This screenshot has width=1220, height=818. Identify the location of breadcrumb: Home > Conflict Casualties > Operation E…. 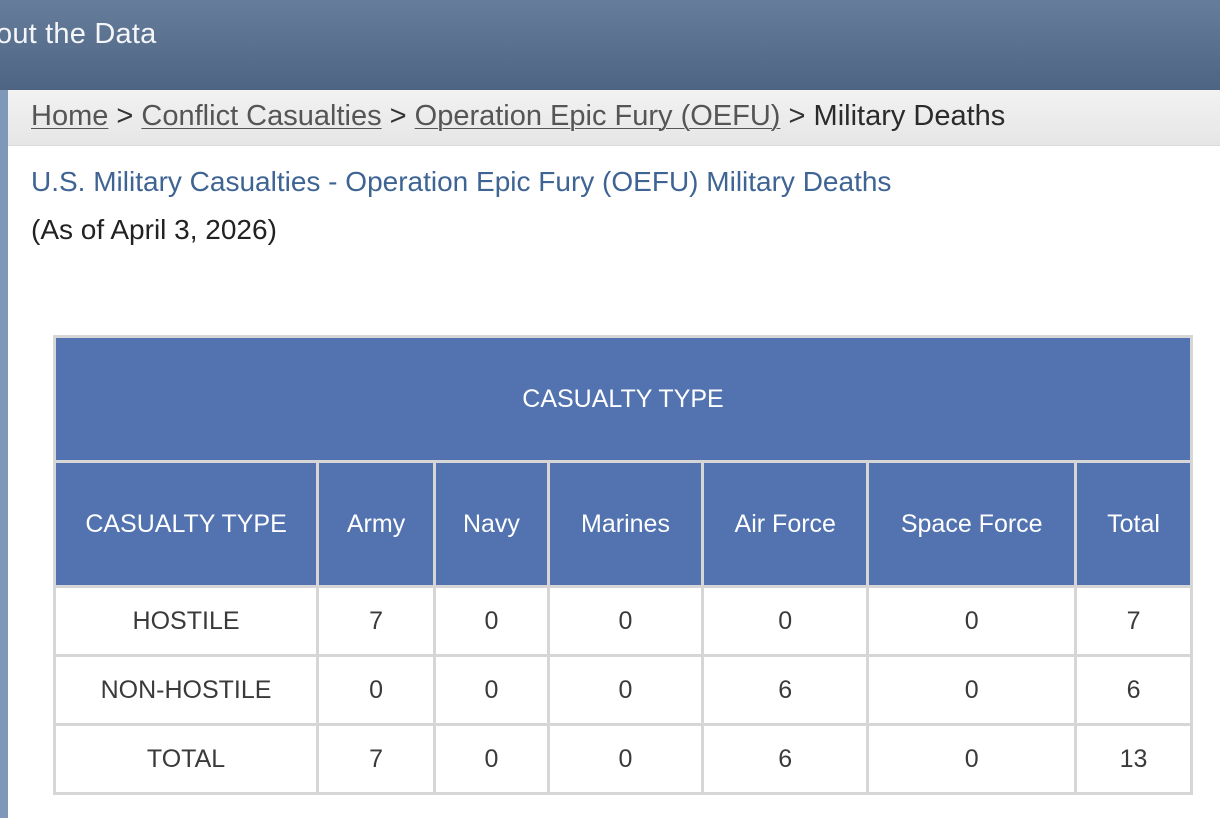
(518, 116).